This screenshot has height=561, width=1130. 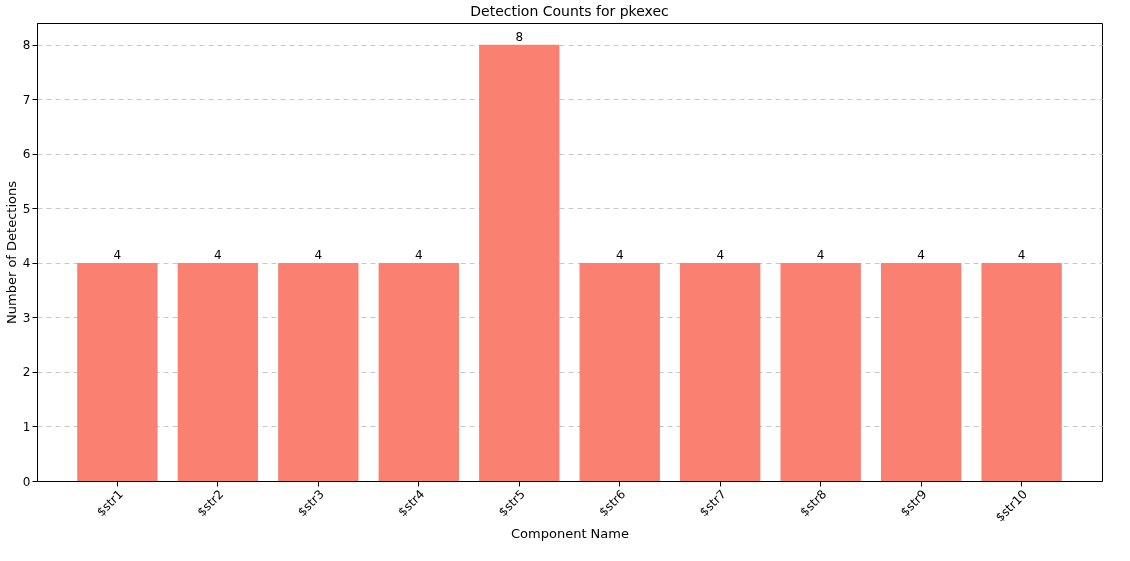 What do you see at coordinates (570, 533) in the screenshot?
I see `x-axis-title: Component Name` at bounding box center [570, 533].